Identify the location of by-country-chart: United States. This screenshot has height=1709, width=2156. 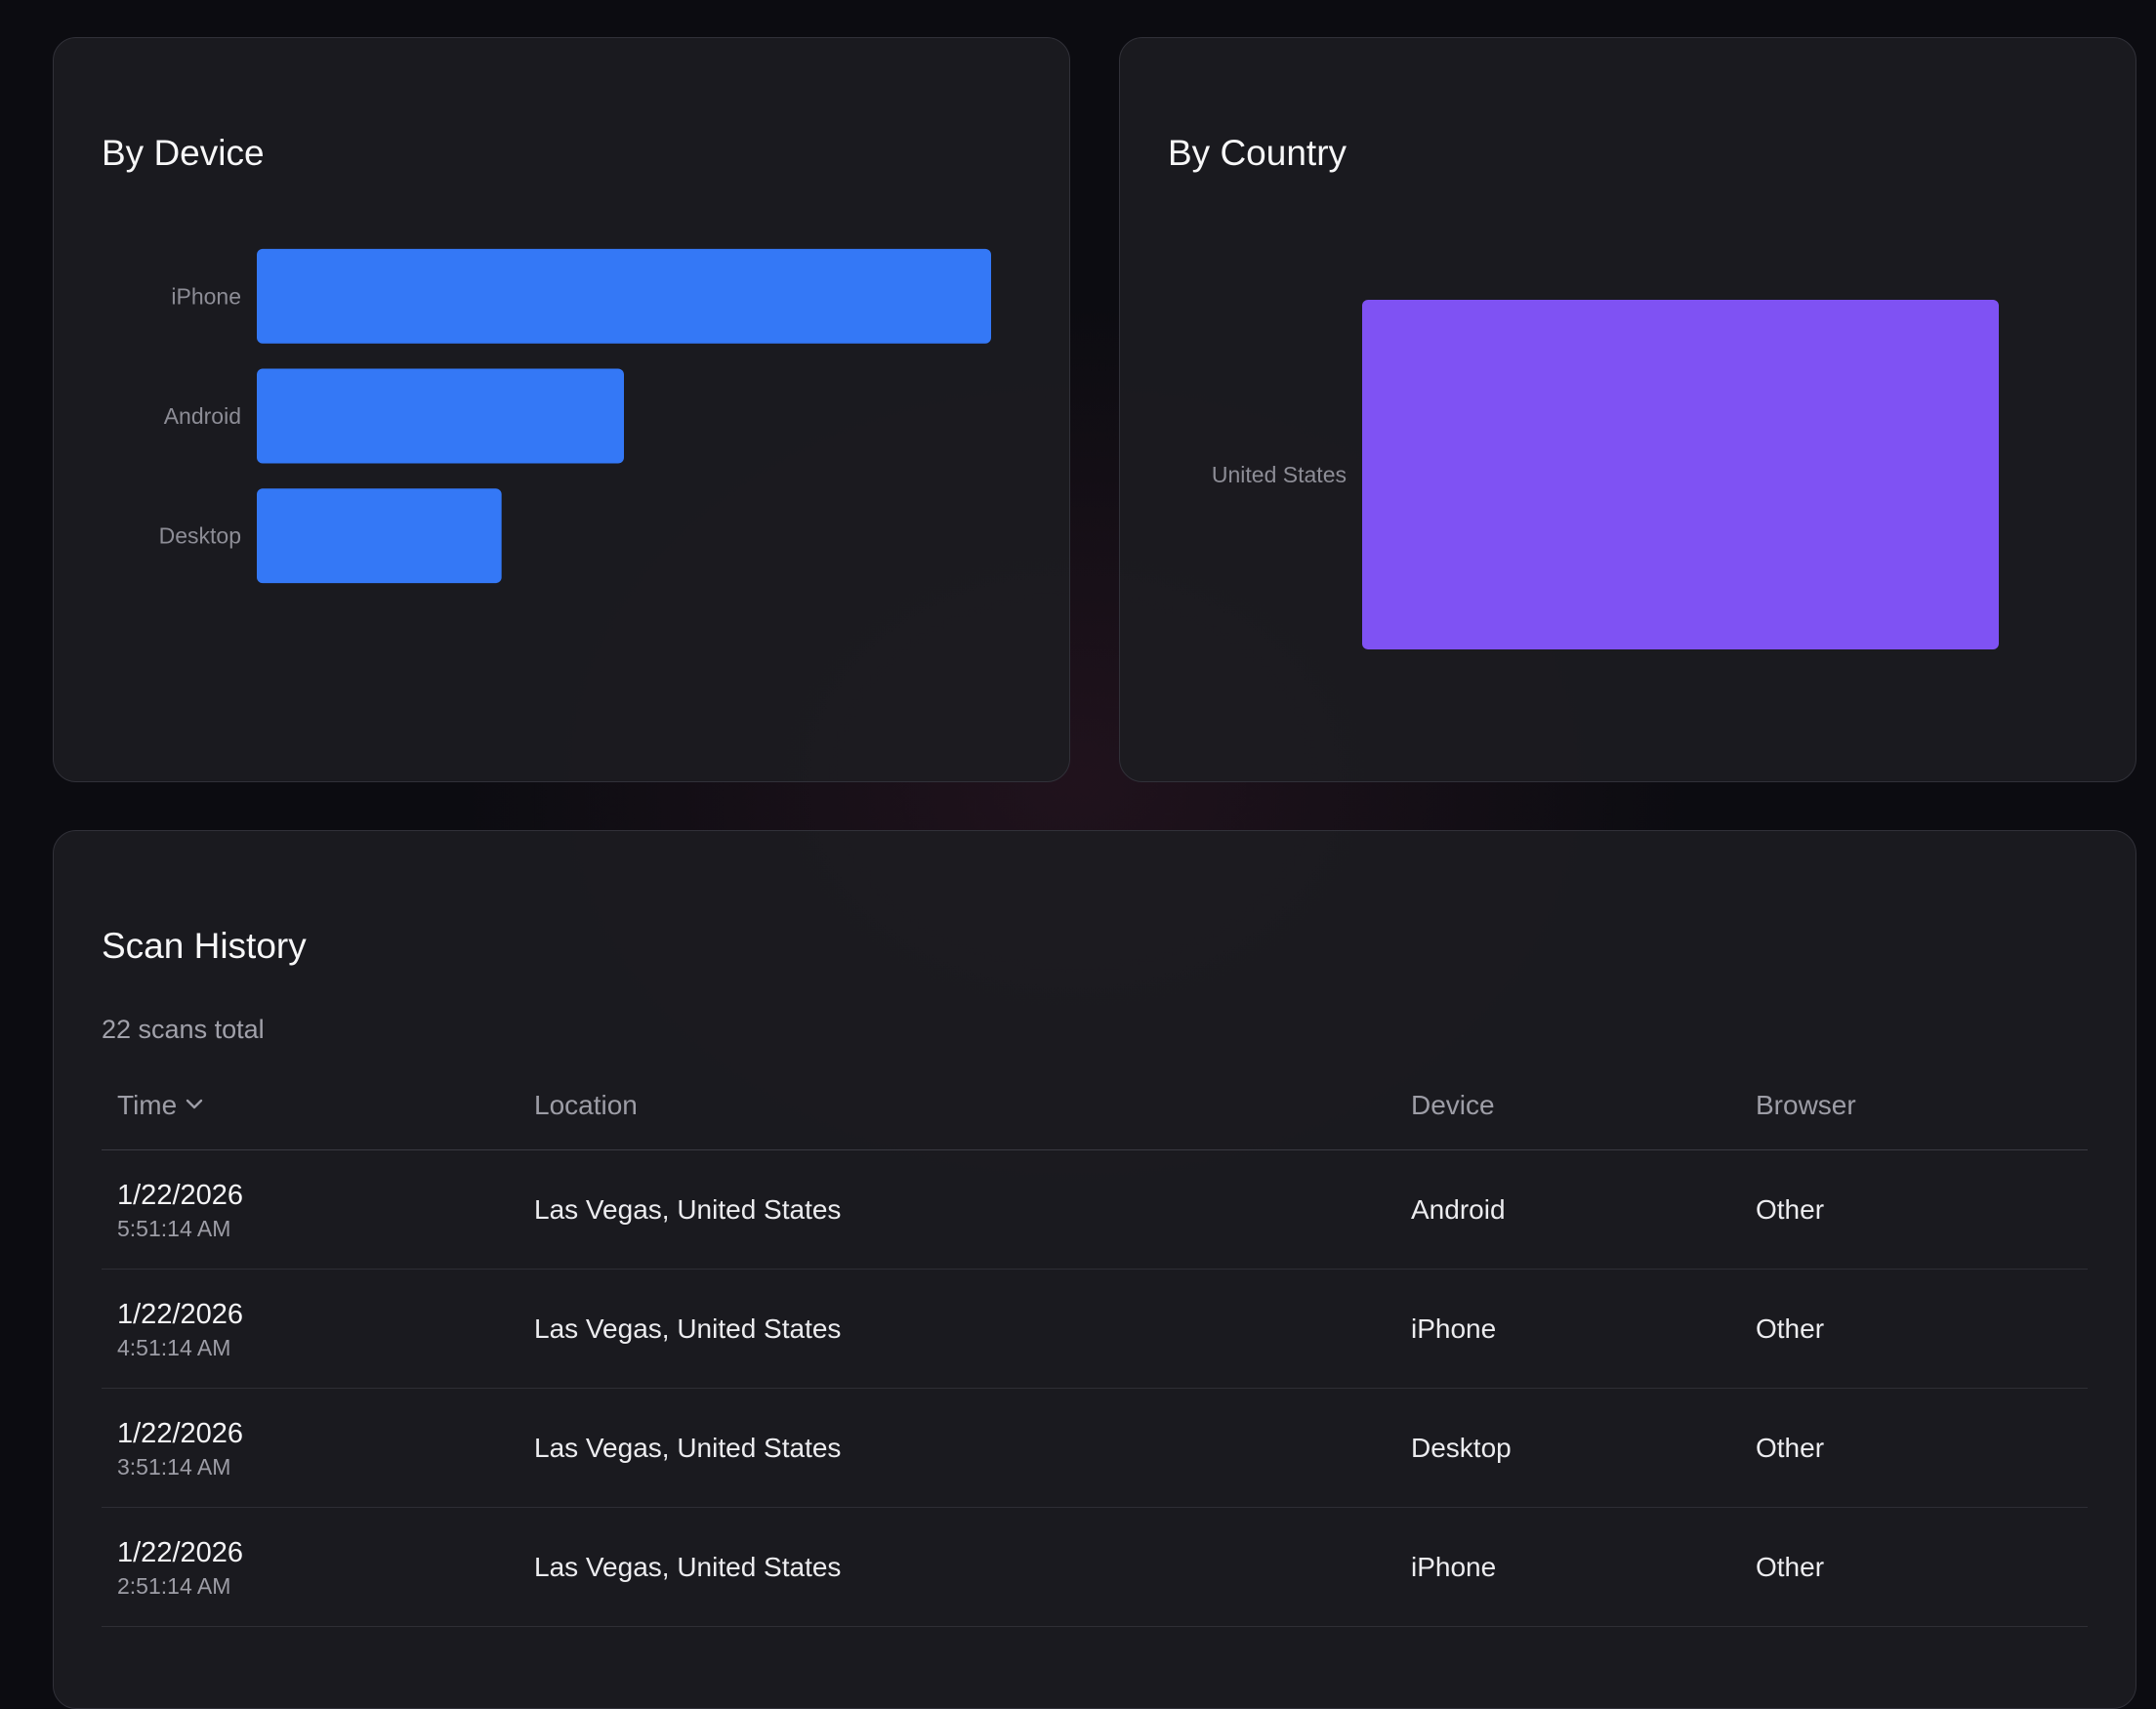
(1605, 474).